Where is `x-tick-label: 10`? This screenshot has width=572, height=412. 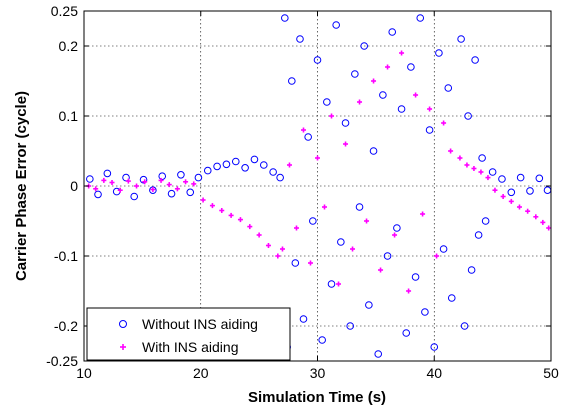
x-tick-label: 10 is located at coordinates (84, 373).